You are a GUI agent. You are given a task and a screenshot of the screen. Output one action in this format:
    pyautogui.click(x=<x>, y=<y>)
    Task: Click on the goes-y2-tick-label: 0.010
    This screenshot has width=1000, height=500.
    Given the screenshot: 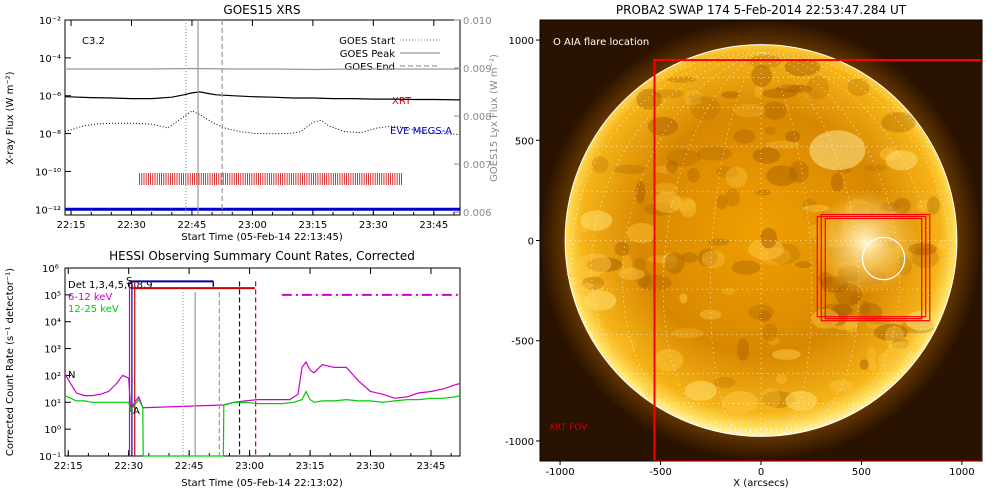 What is the action you would take?
    pyautogui.click(x=477, y=21)
    